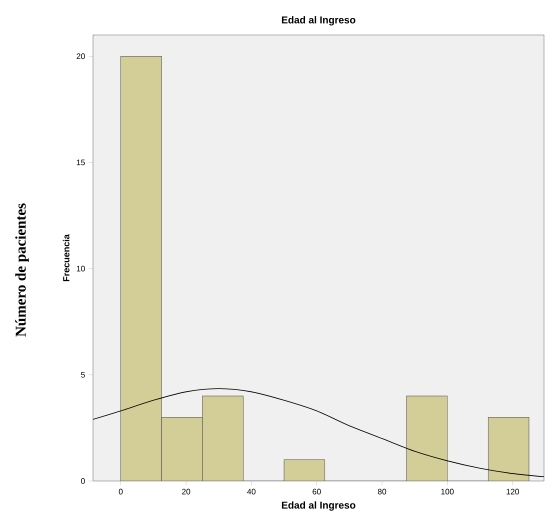  I want to click on y-tick-label: 10, so click(80, 269).